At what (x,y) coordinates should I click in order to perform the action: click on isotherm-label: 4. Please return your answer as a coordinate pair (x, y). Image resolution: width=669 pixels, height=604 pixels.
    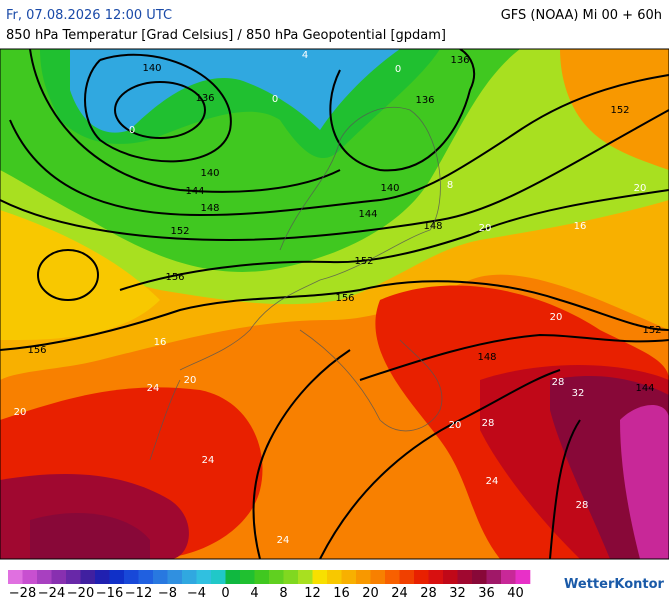
    Looking at the image, I should click on (305, 55).